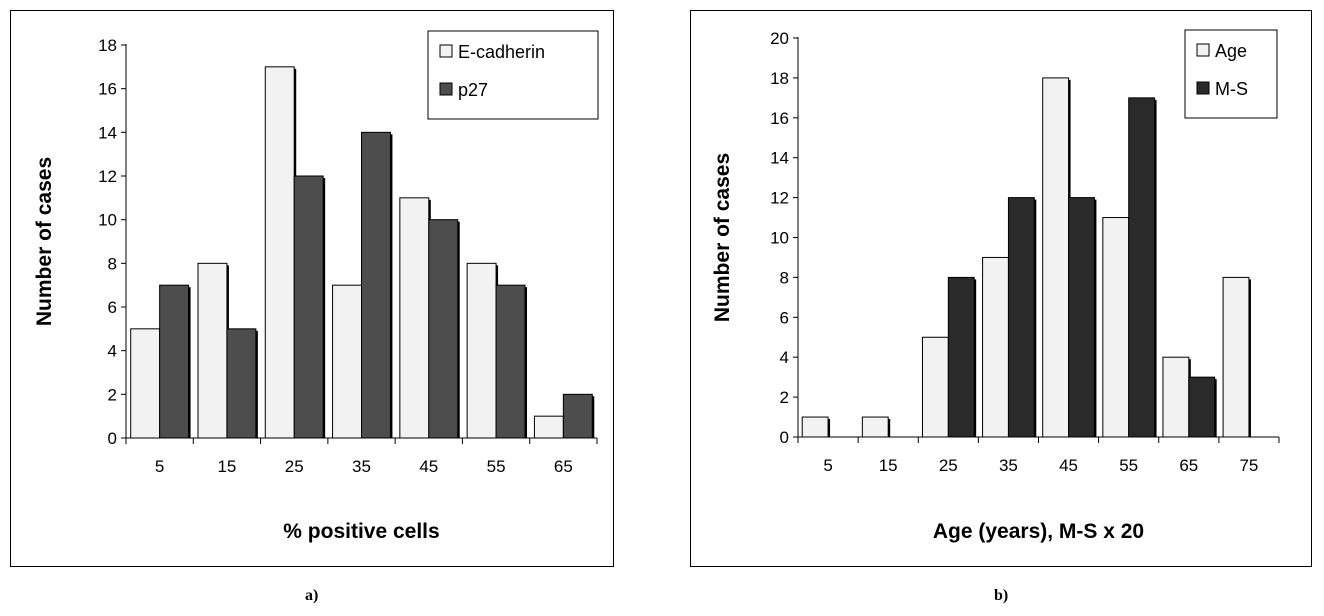 This screenshot has height=616, width=1324. What do you see at coordinates (1038, 531) in the screenshot?
I see `x-axis-title: Age (years), M-S x 20` at bounding box center [1038, 531].